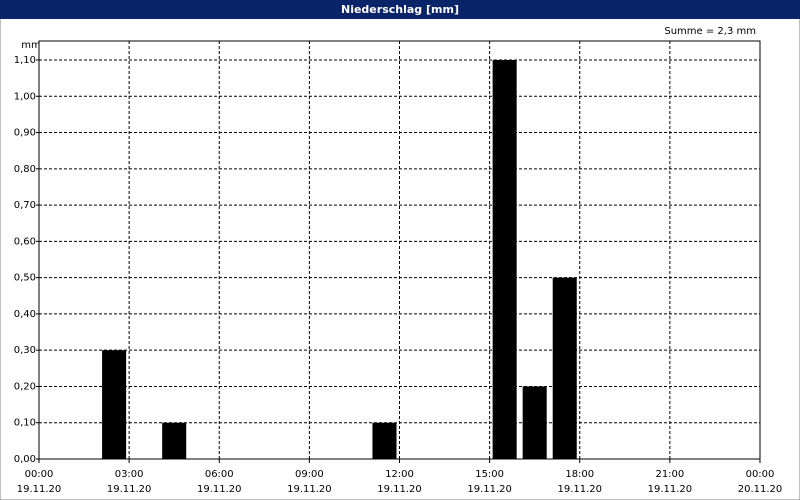  Describe the element at coordinates (25, 423) in the screenshot. I see `y-tick-label: 0,10` at that location.